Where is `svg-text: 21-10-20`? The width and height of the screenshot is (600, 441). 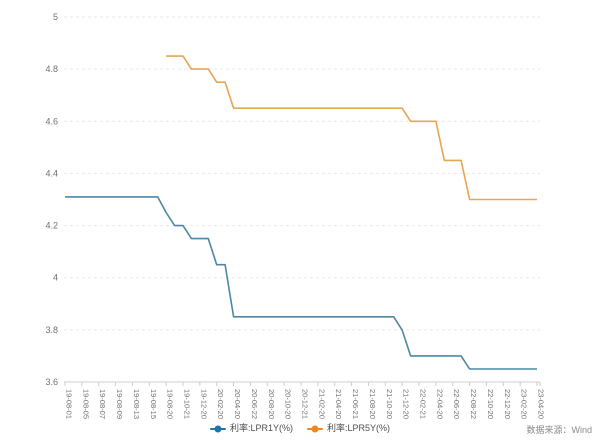 svg-text: 21-10-20 is located at coordinates (389, 404).